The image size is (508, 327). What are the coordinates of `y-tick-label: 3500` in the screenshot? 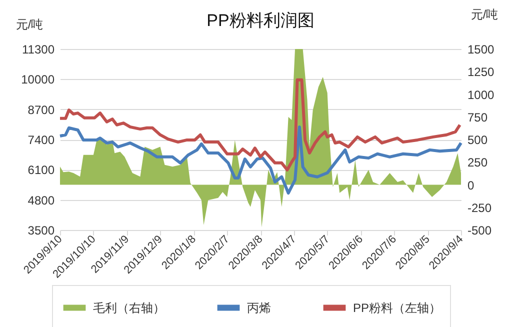 It's located at (41, 231).